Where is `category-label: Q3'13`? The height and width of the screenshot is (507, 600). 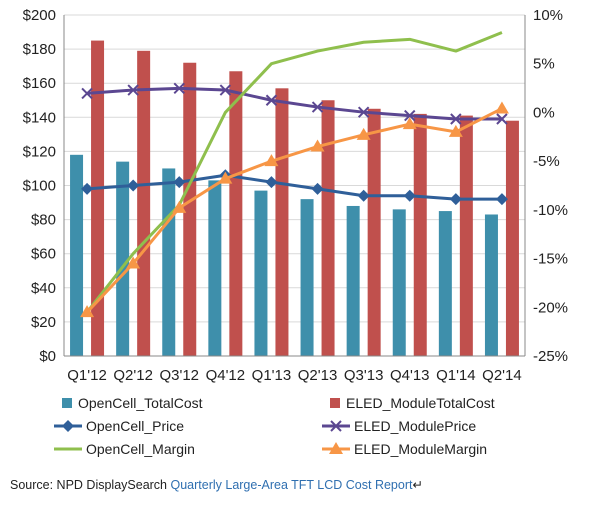 category-label: Q3'13 is located at coordinates (364, 375).